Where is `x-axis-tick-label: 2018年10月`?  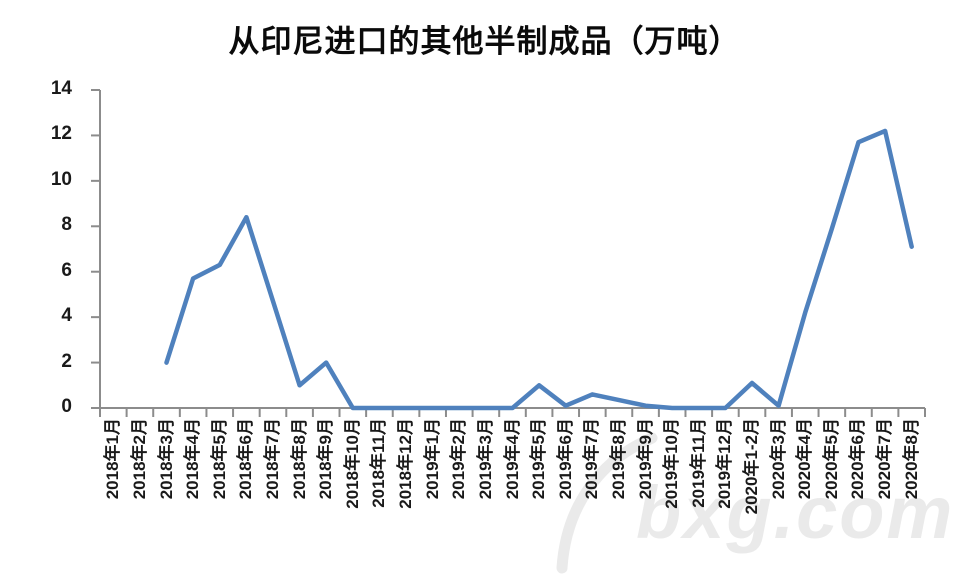
x-axis-tick-label: 2018年10月 is located at coordinates (352, 463).